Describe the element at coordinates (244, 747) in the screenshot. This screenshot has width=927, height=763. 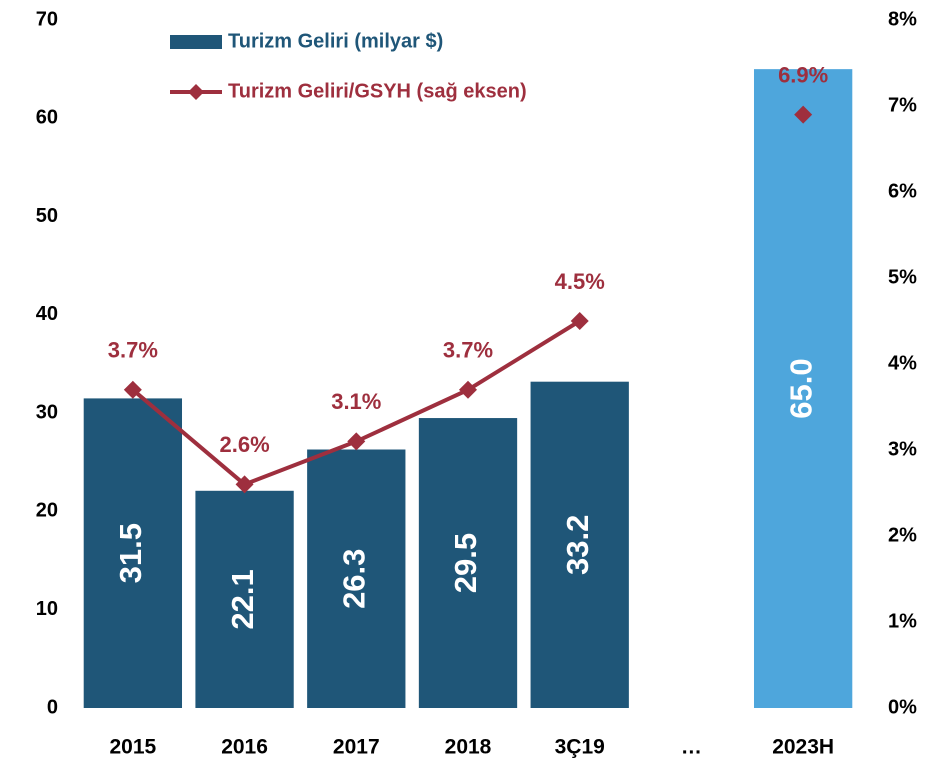
I see `x-tick-label: 2016` at that location.